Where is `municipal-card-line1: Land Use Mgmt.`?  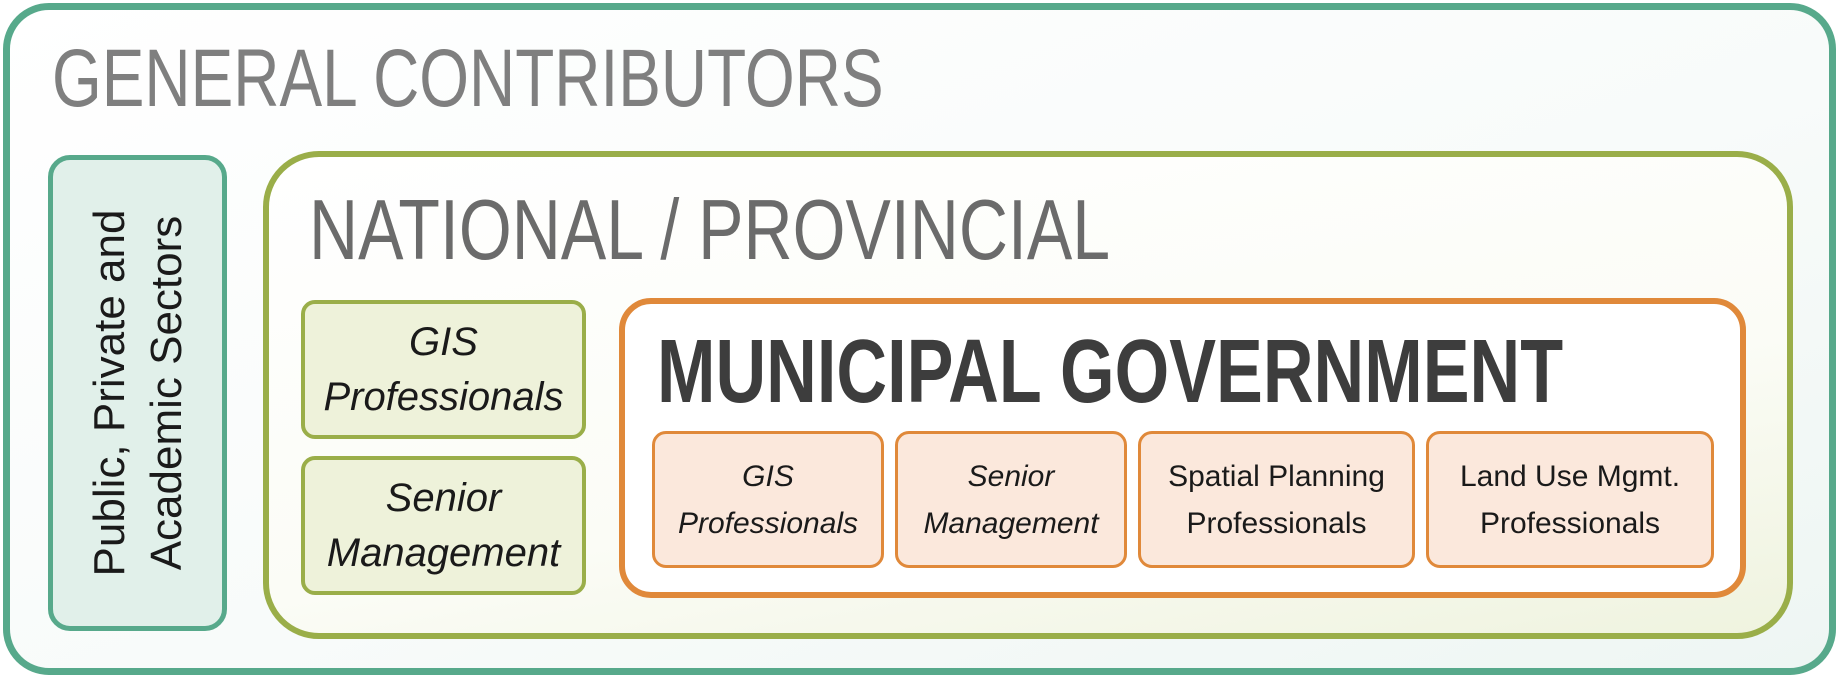
municipal-card-line1: Land Use Mgmt. is located at coordinates (1570, 476).